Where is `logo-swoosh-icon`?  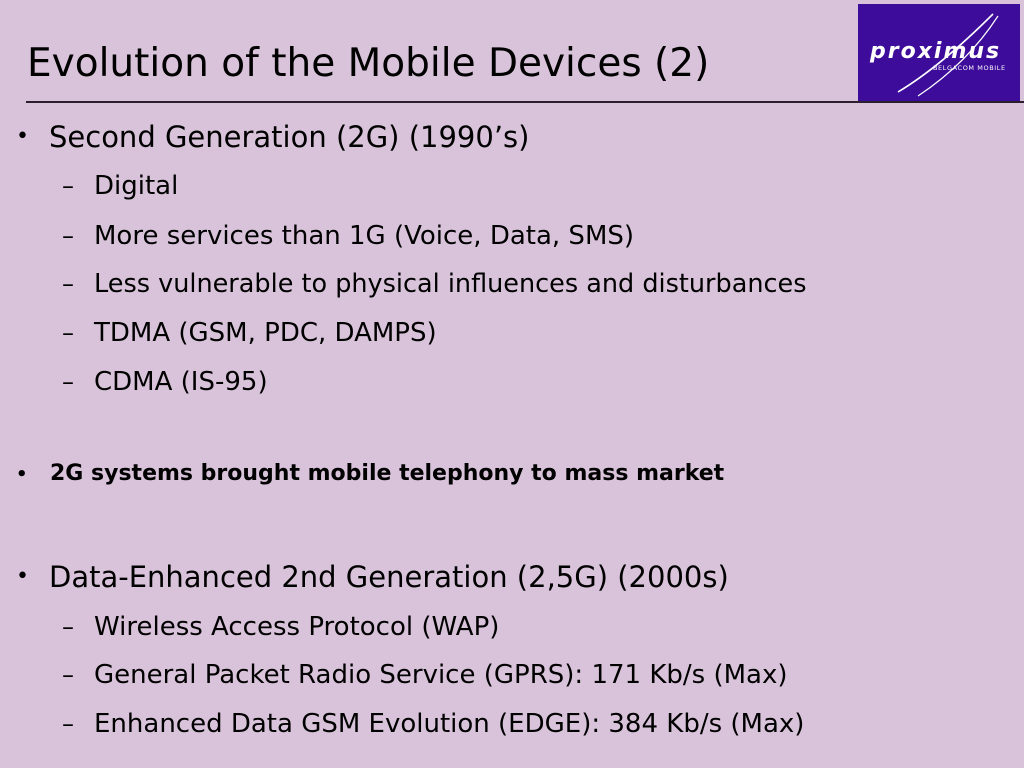
logo-swoosh-icon is located at coordinates (948, 55).